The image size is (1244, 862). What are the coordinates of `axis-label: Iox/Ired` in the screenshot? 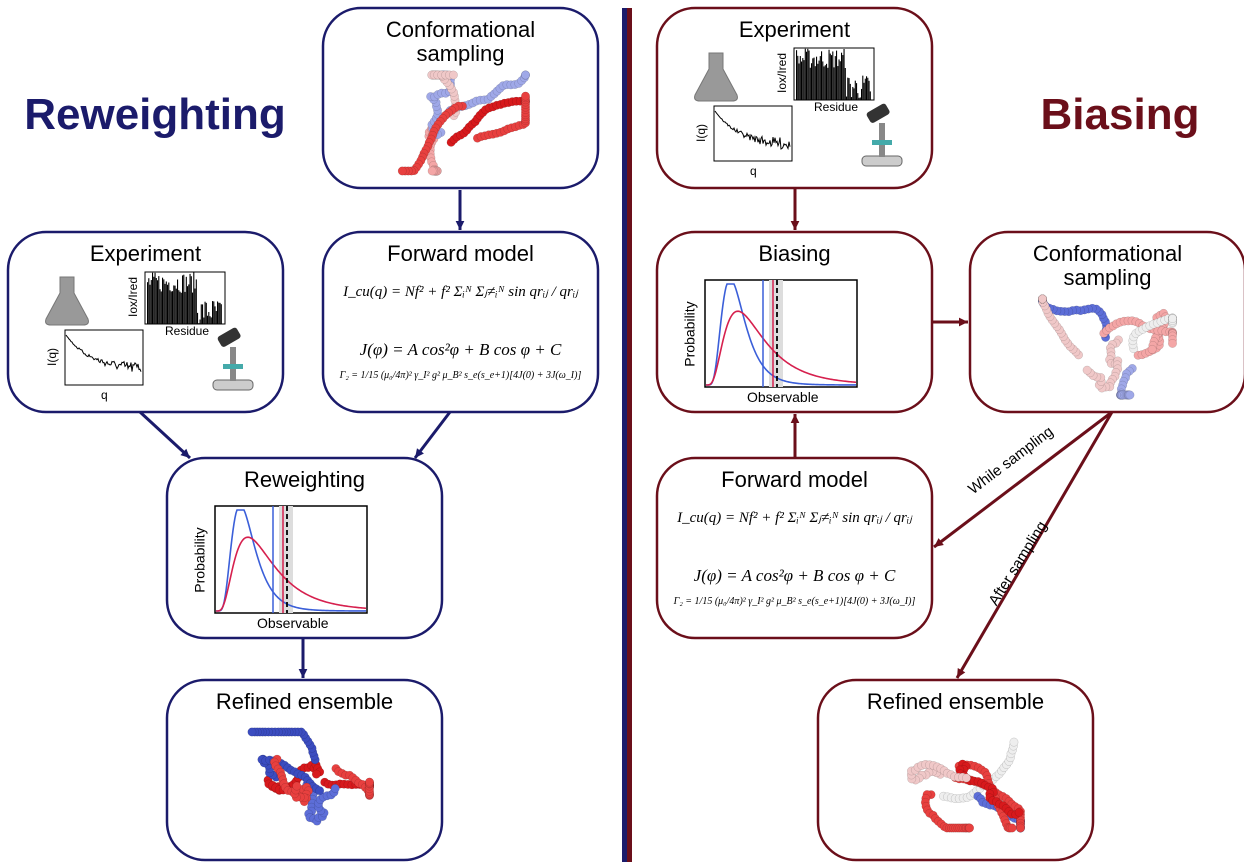 It's located at (133, 297).